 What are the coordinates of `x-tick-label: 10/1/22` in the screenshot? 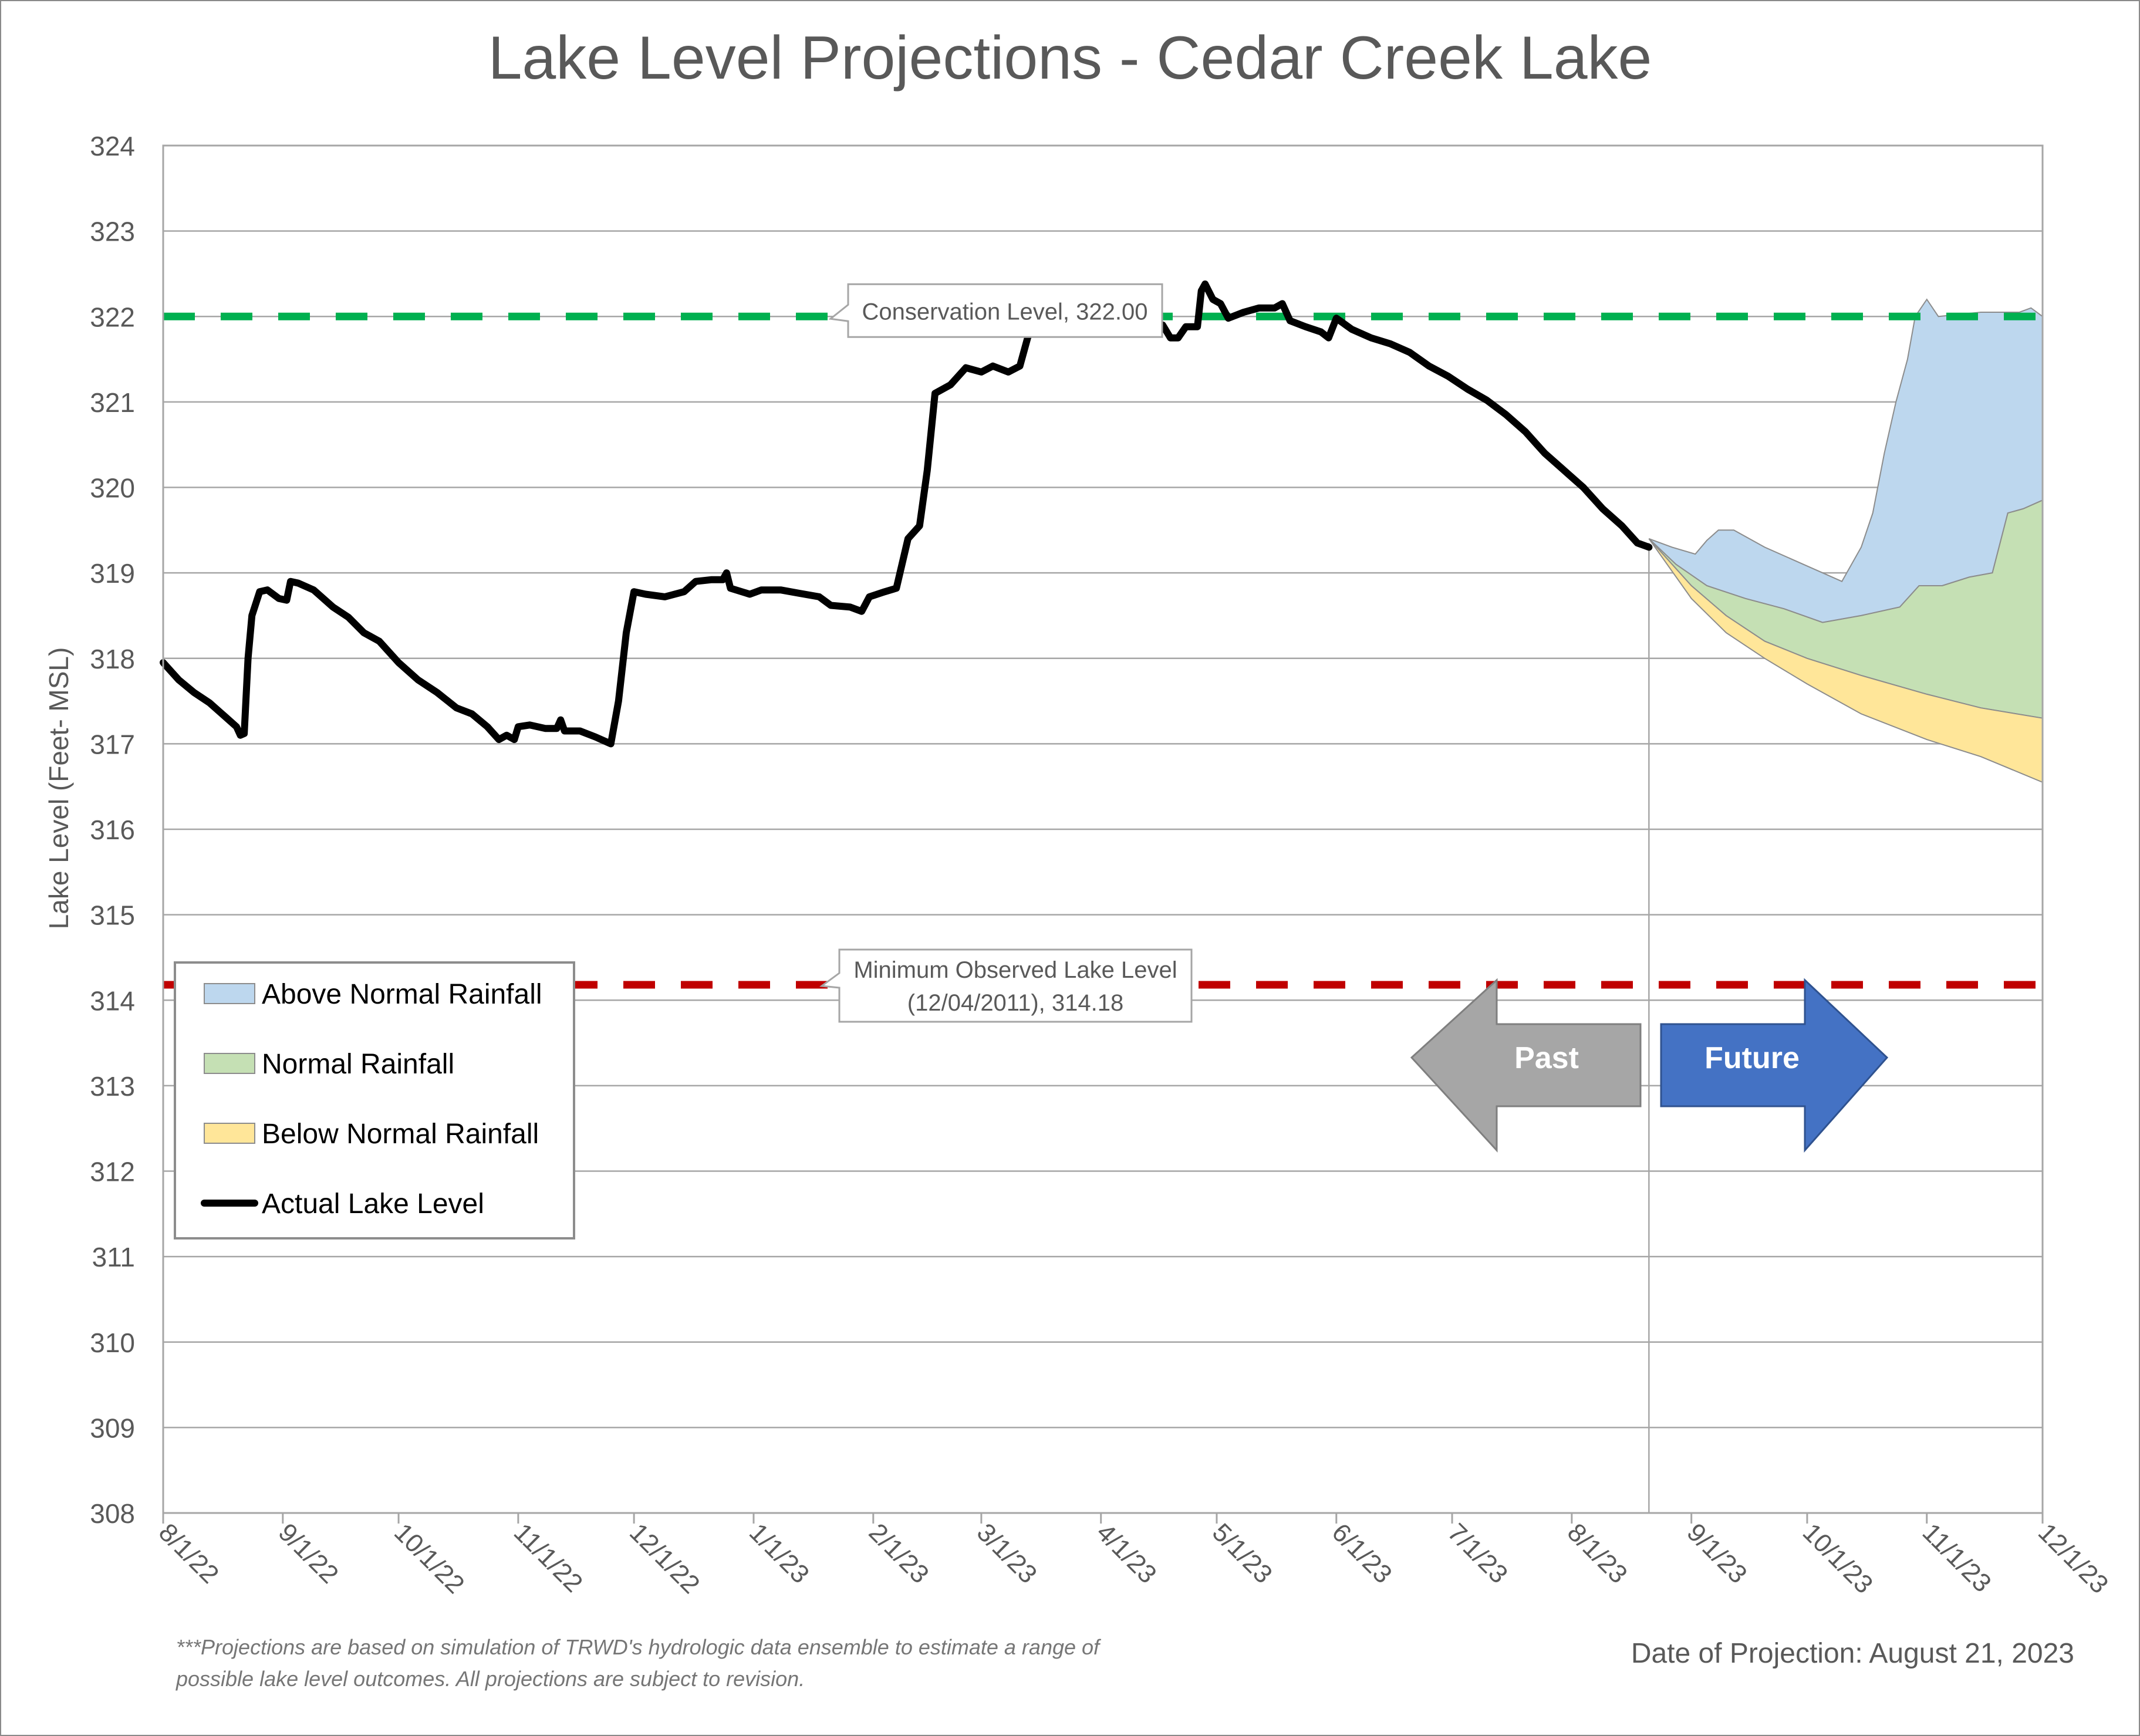 It's located at (429, 1558).